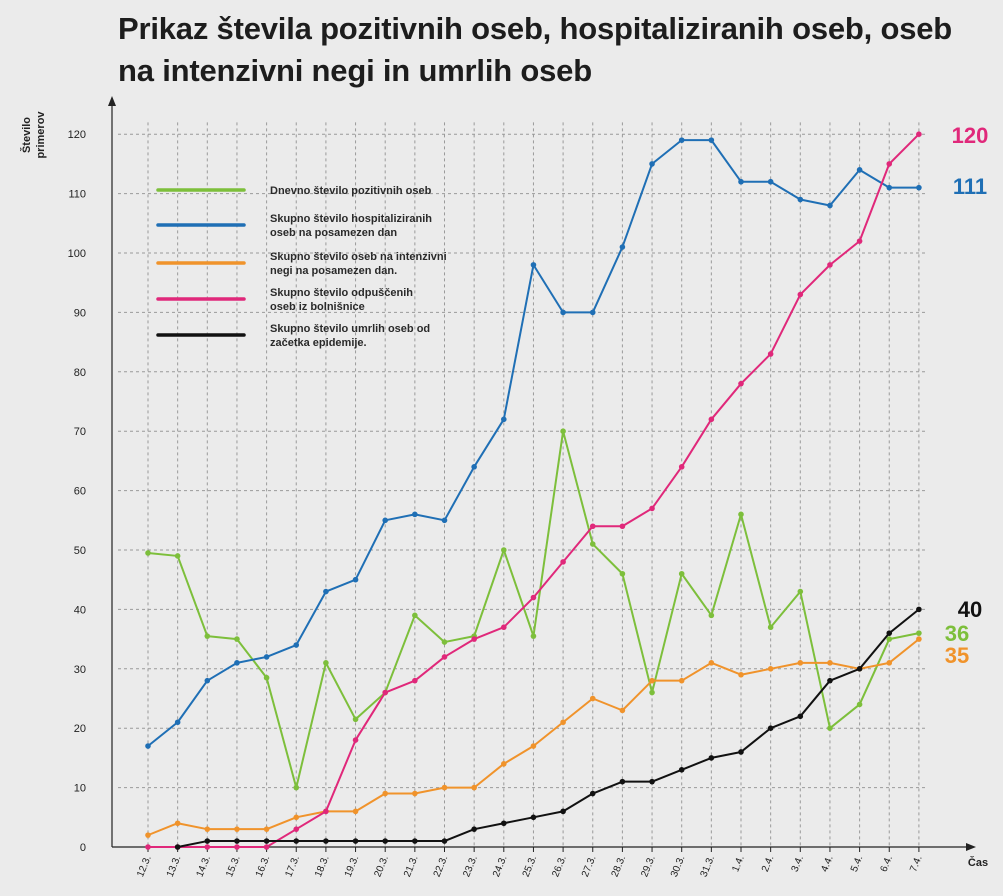  I want to click on y-tick-label: 0, so click(83, 848).